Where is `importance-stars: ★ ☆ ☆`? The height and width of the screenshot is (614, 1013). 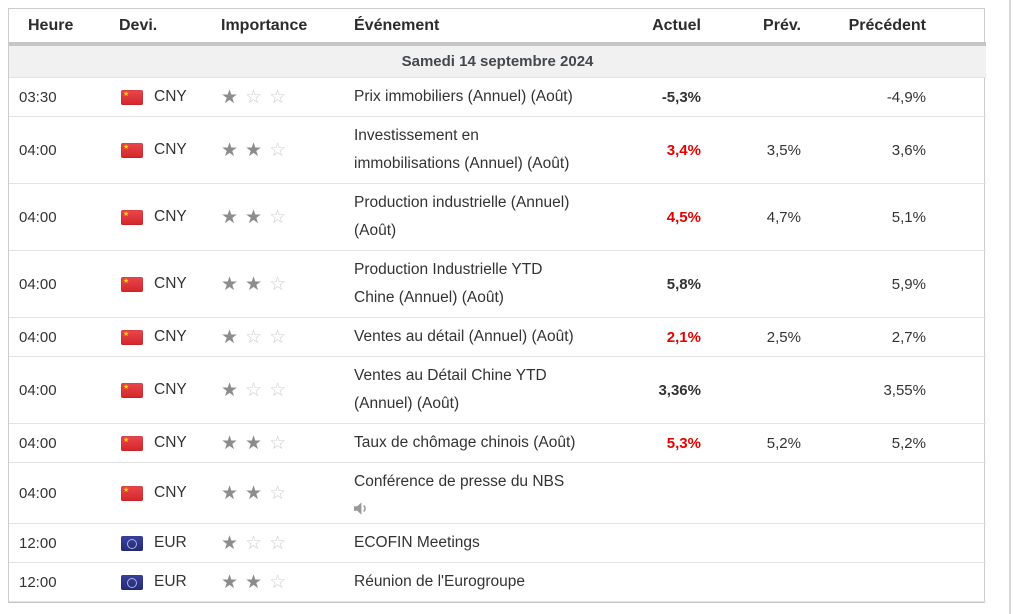
importance-stars: ★ ☆ ☆ is located at coordinates (257, 97).